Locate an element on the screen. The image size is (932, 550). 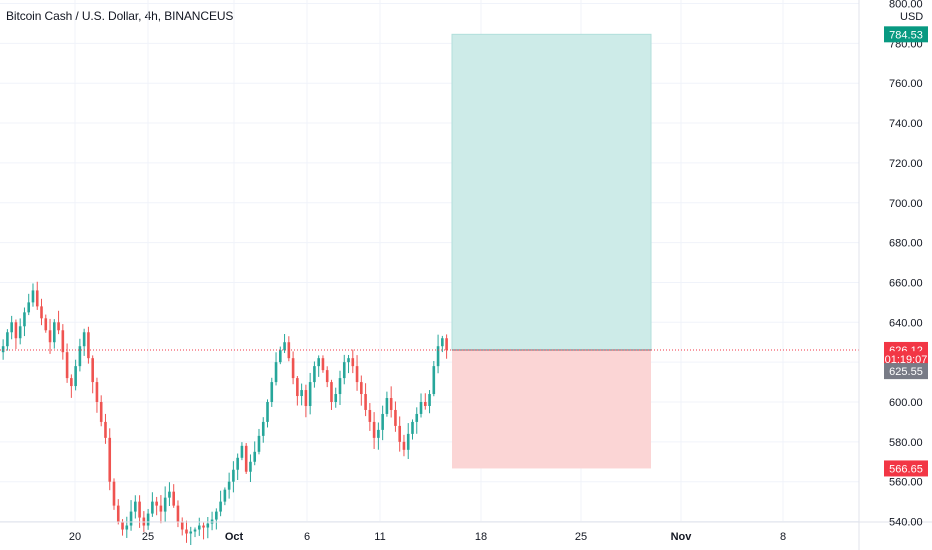
price-tick-label: 700.00 is located at coordinates (906, 204).